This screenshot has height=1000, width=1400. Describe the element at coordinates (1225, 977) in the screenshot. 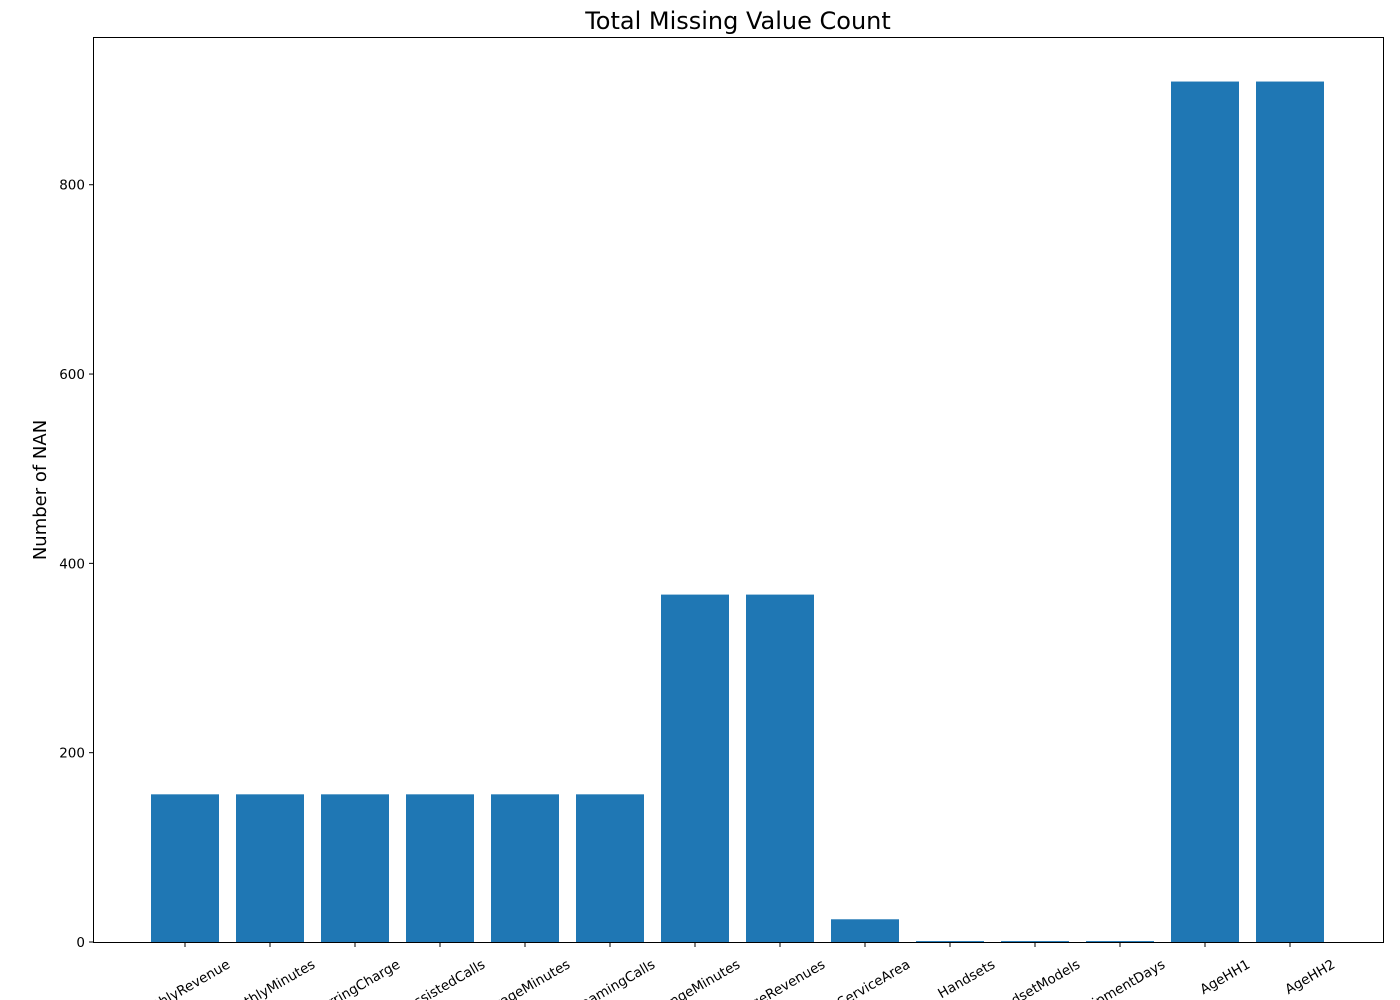

I see `x-tick-label: AgeHH1` at that location.